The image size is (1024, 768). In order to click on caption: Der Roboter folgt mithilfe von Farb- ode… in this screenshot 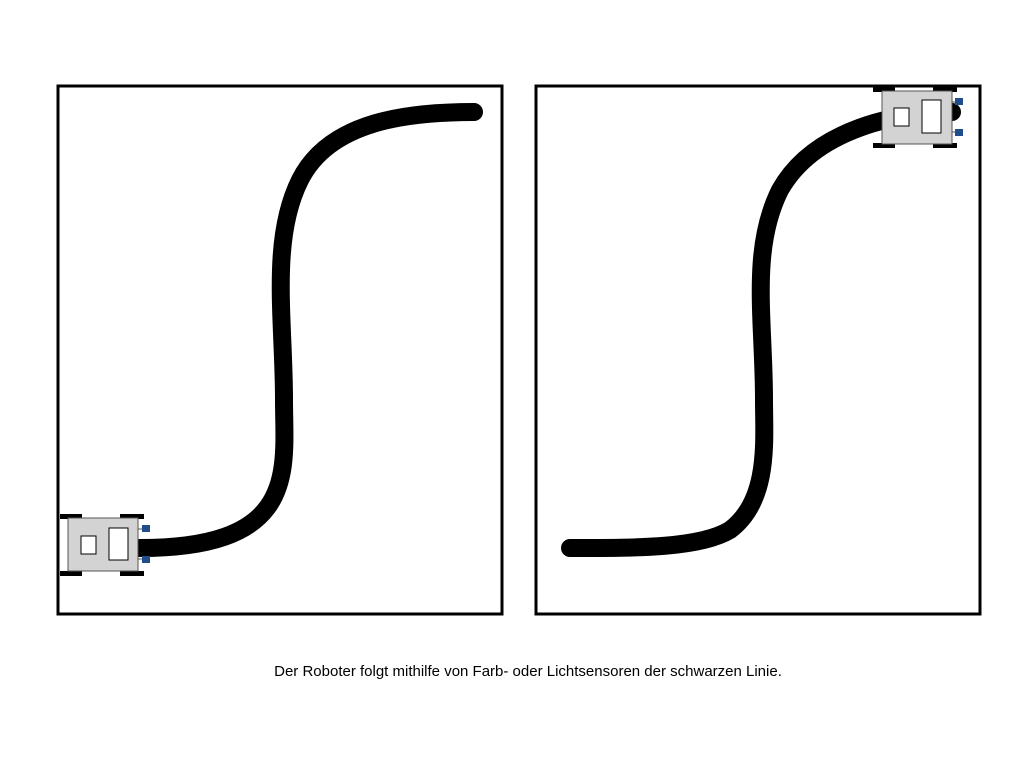, I will do `click(528, 671)`.